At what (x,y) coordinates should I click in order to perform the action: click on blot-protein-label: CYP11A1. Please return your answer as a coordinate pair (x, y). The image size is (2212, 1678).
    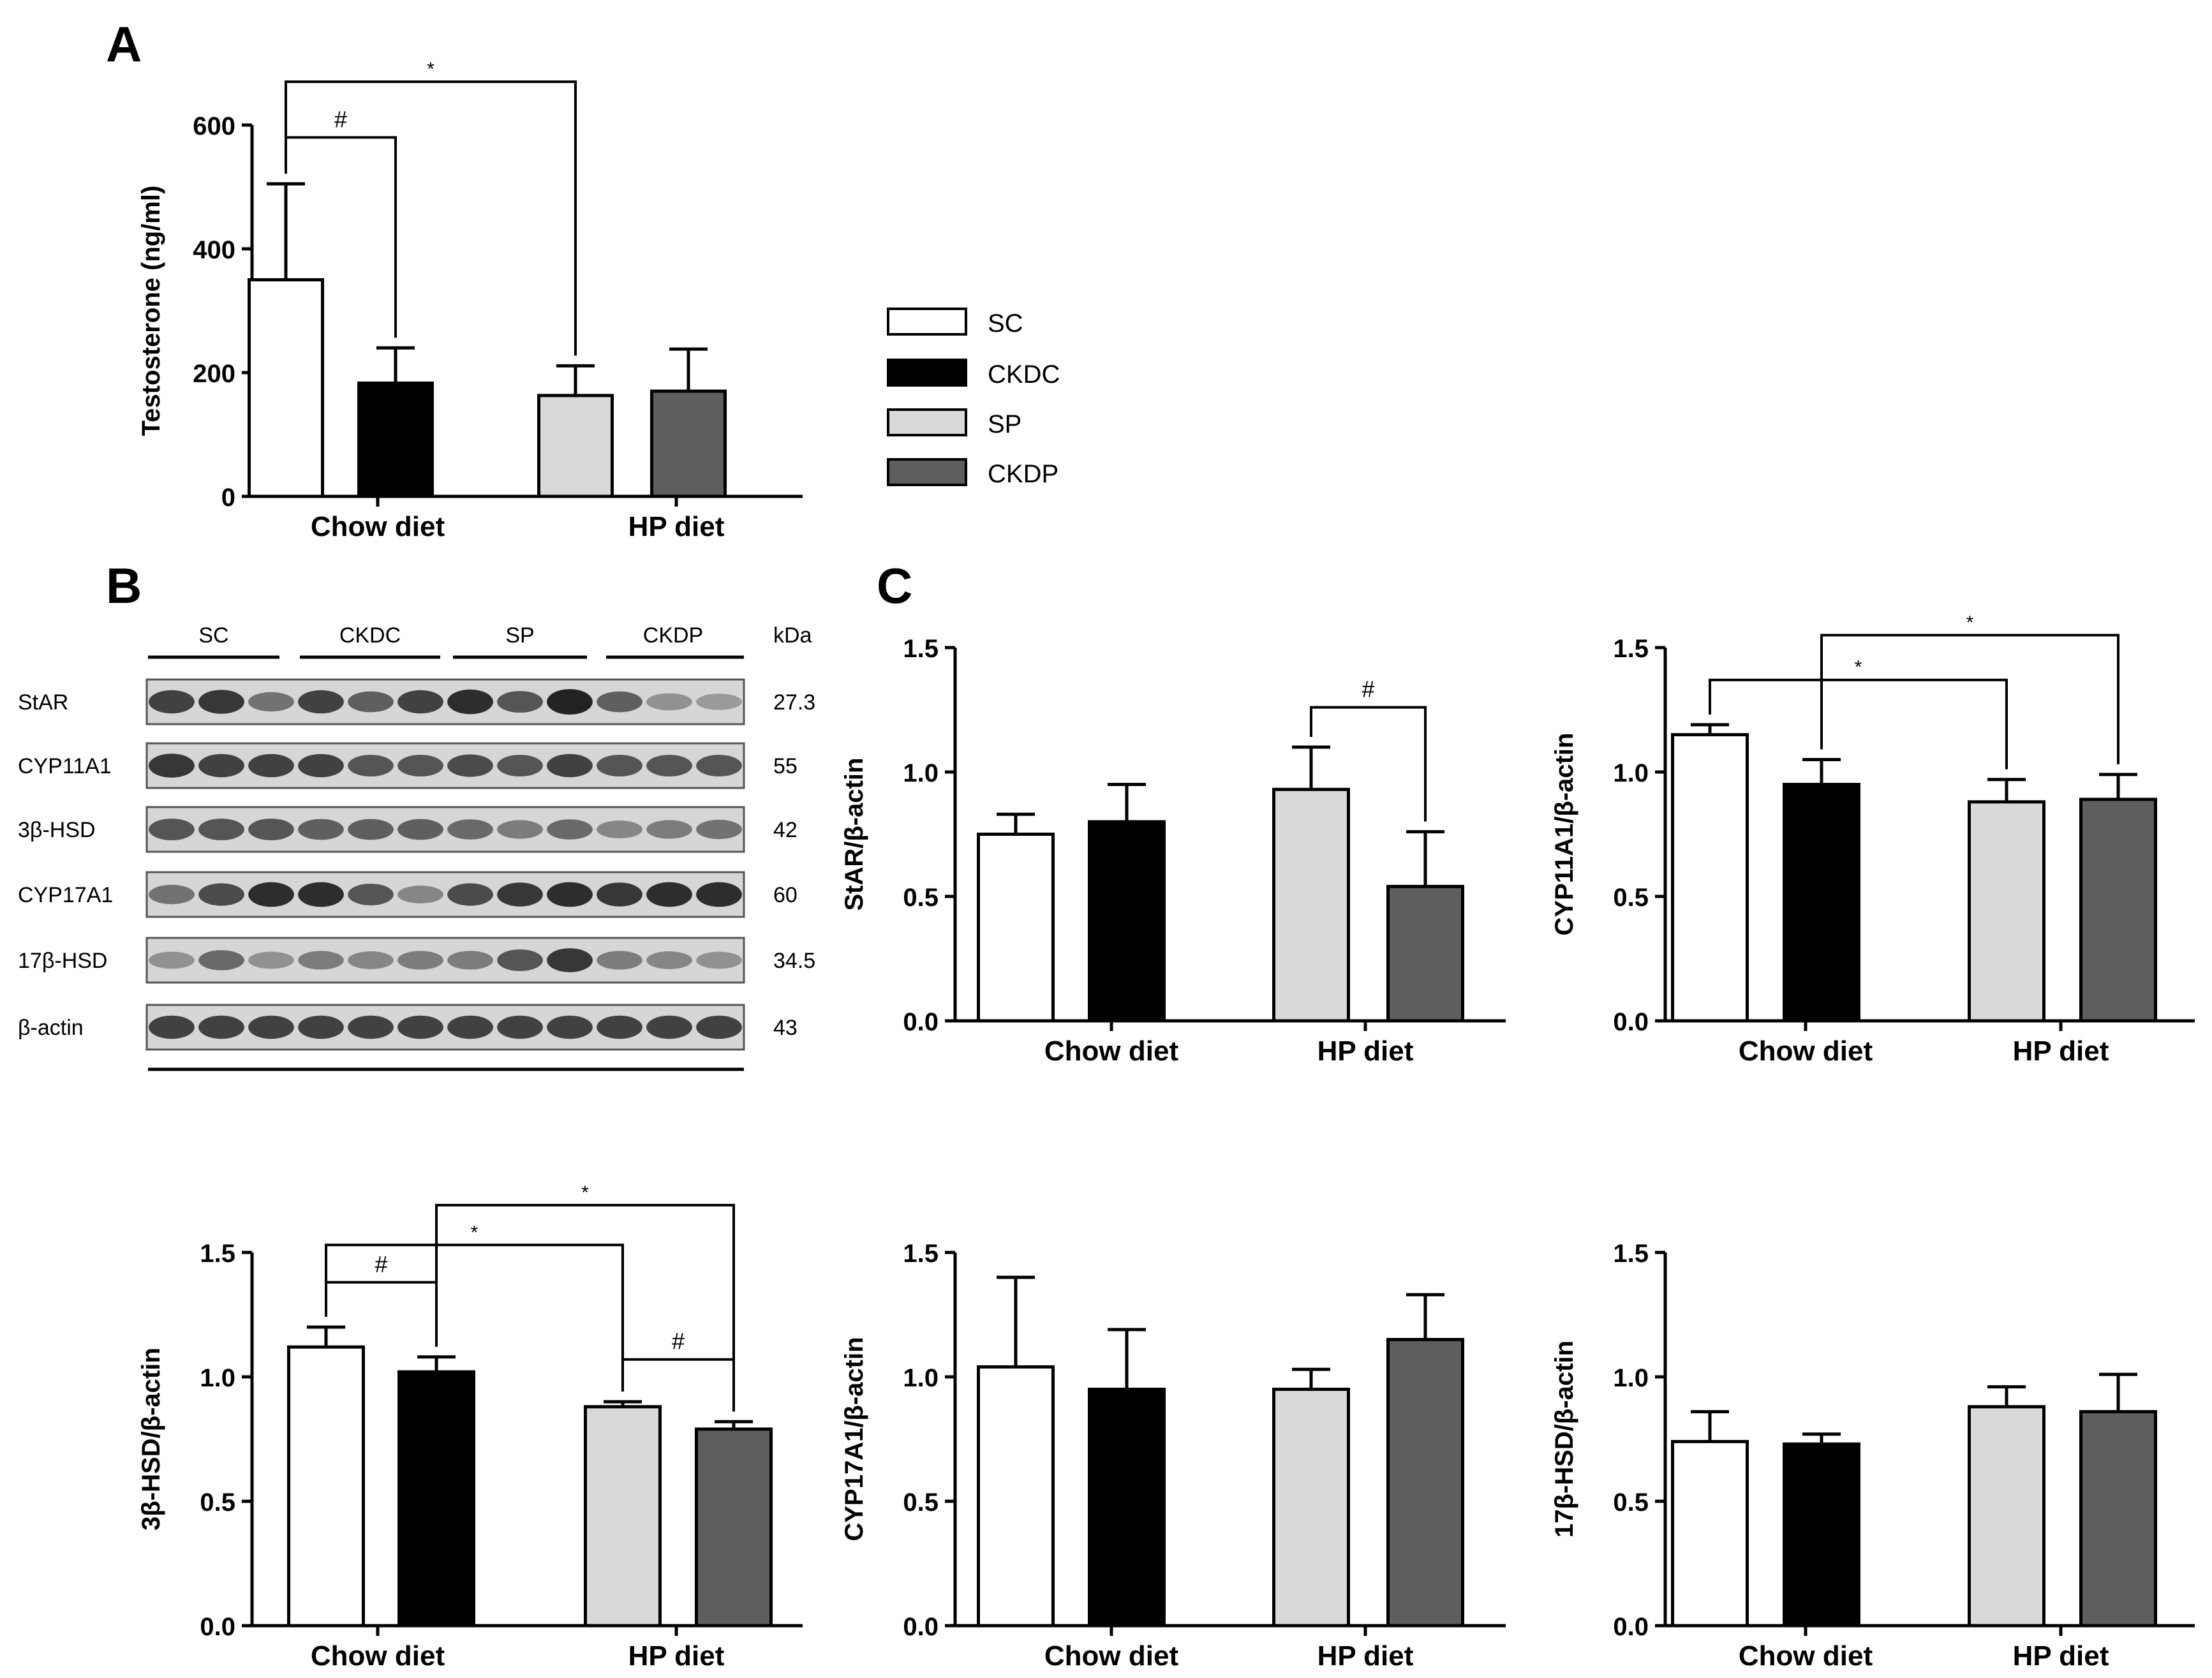
    Looking at the image, I should click on (65, 766).